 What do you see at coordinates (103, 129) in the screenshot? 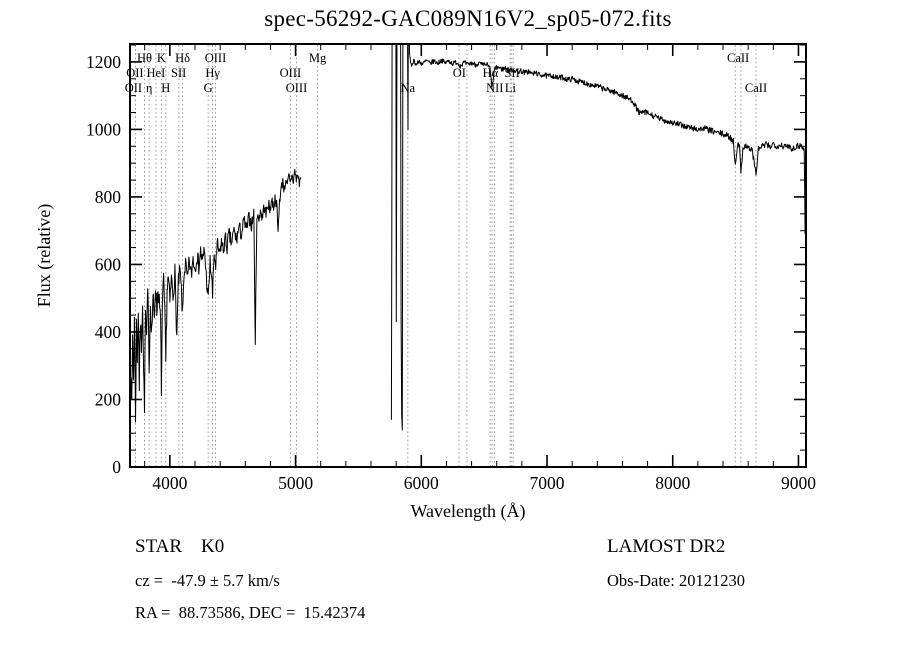
I see `svg-text: 1000` at bounding box center [103, 129].